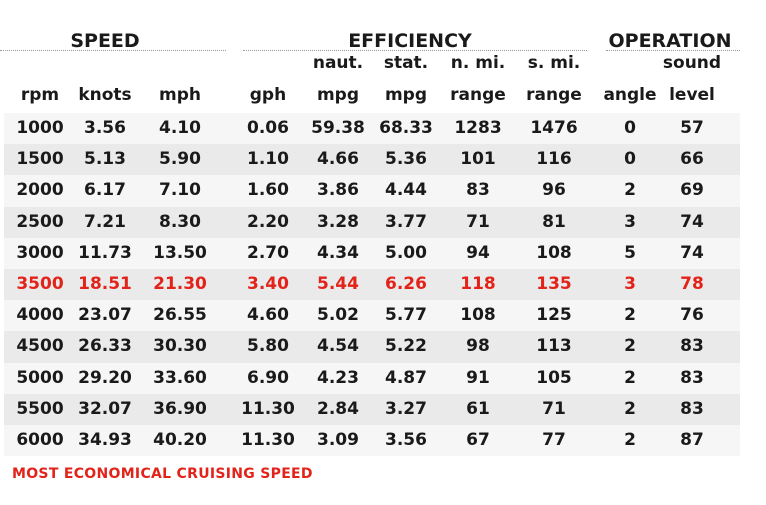 This screenshot has width=766, height=505. I want to click on cell-knots: 3.56, so click(105, 128).